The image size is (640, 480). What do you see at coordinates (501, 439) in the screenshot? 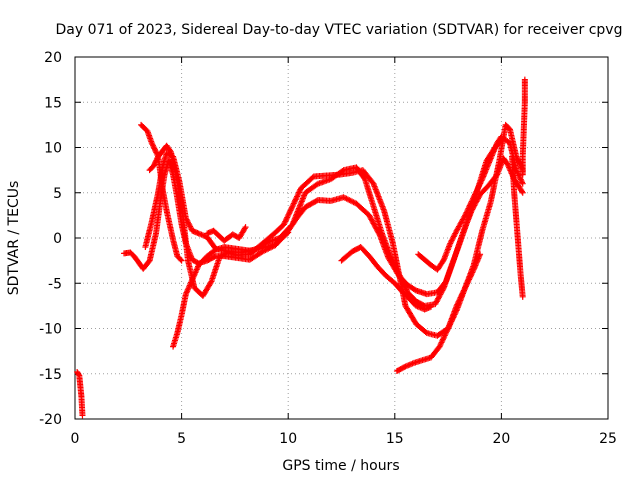
I see `x-tick-label: 20` at bounding box center [501, 439].